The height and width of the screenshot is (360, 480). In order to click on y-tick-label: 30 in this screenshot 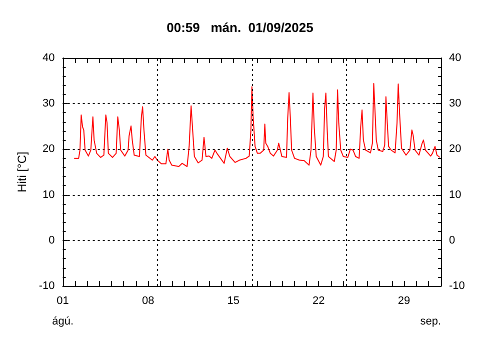, I will do `click(48, 104)`.